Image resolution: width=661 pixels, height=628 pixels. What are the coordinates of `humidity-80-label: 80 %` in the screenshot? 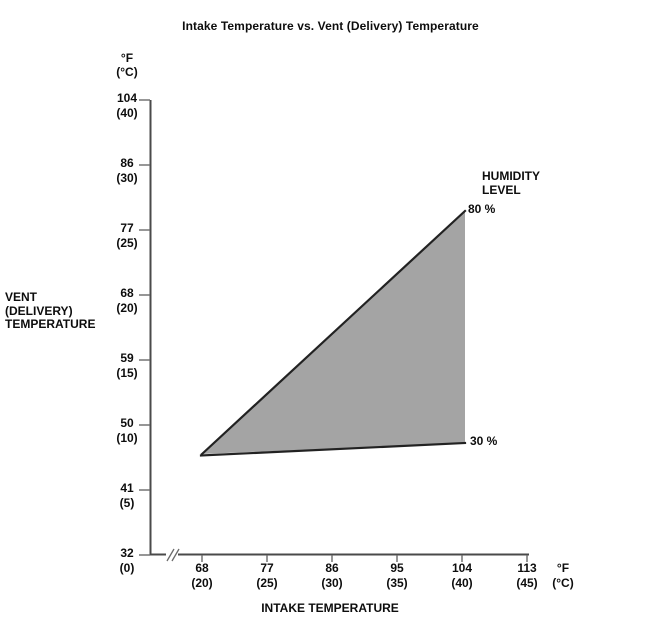 It's located at (482, 209).